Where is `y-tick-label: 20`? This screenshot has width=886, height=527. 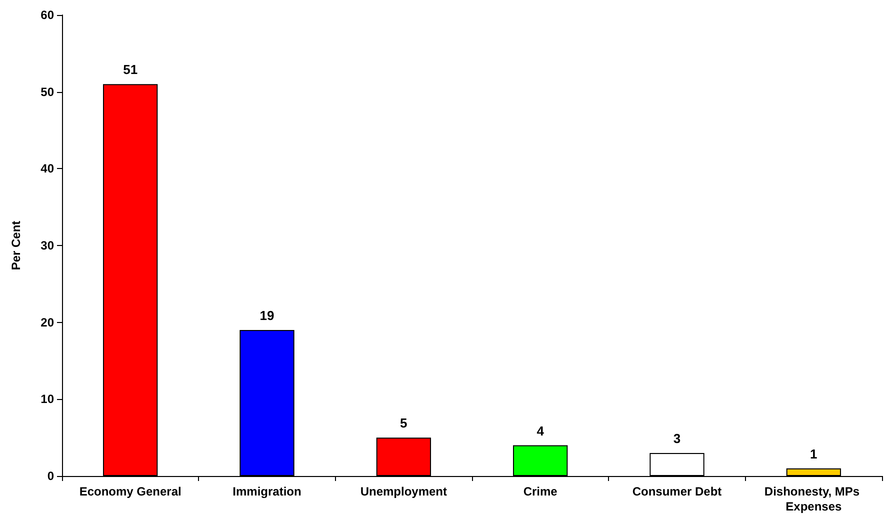
y-tick-label: 20 is located at coordinates (47, 322).